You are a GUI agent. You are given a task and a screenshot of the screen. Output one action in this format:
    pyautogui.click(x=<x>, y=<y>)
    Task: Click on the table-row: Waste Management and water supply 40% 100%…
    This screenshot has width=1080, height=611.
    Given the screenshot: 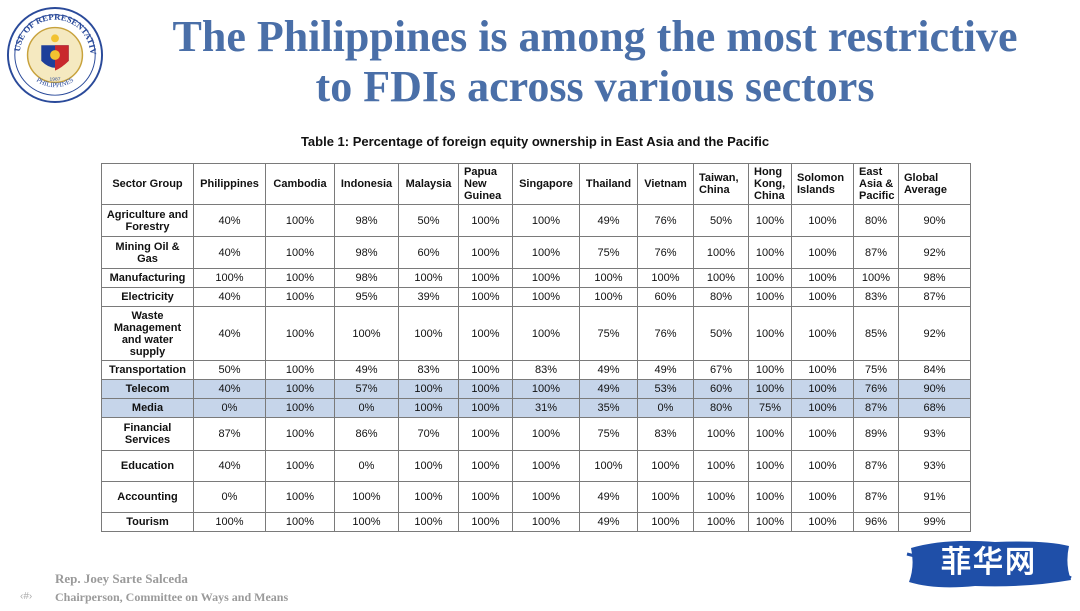 What is the action you would take?
    pyautogui.click(x=536, y=333)
    